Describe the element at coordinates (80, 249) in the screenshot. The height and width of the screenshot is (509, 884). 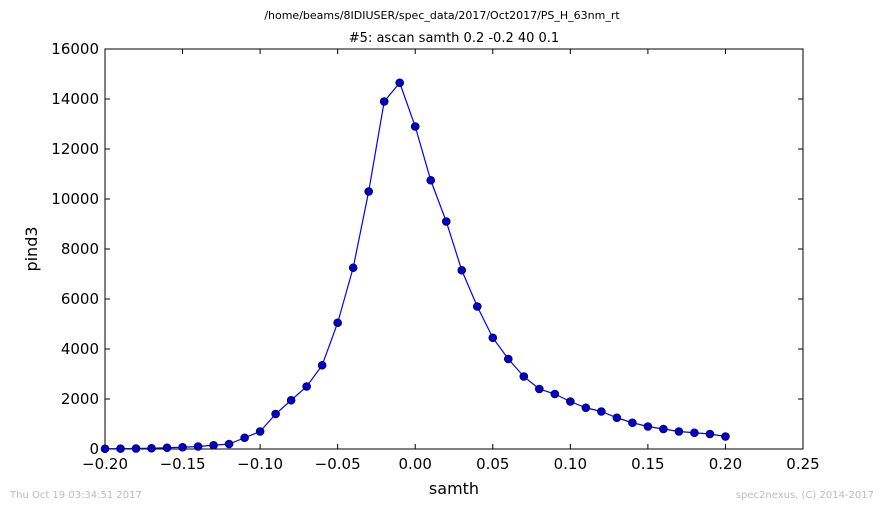
I see `y-tick-label: 8000` at that location.